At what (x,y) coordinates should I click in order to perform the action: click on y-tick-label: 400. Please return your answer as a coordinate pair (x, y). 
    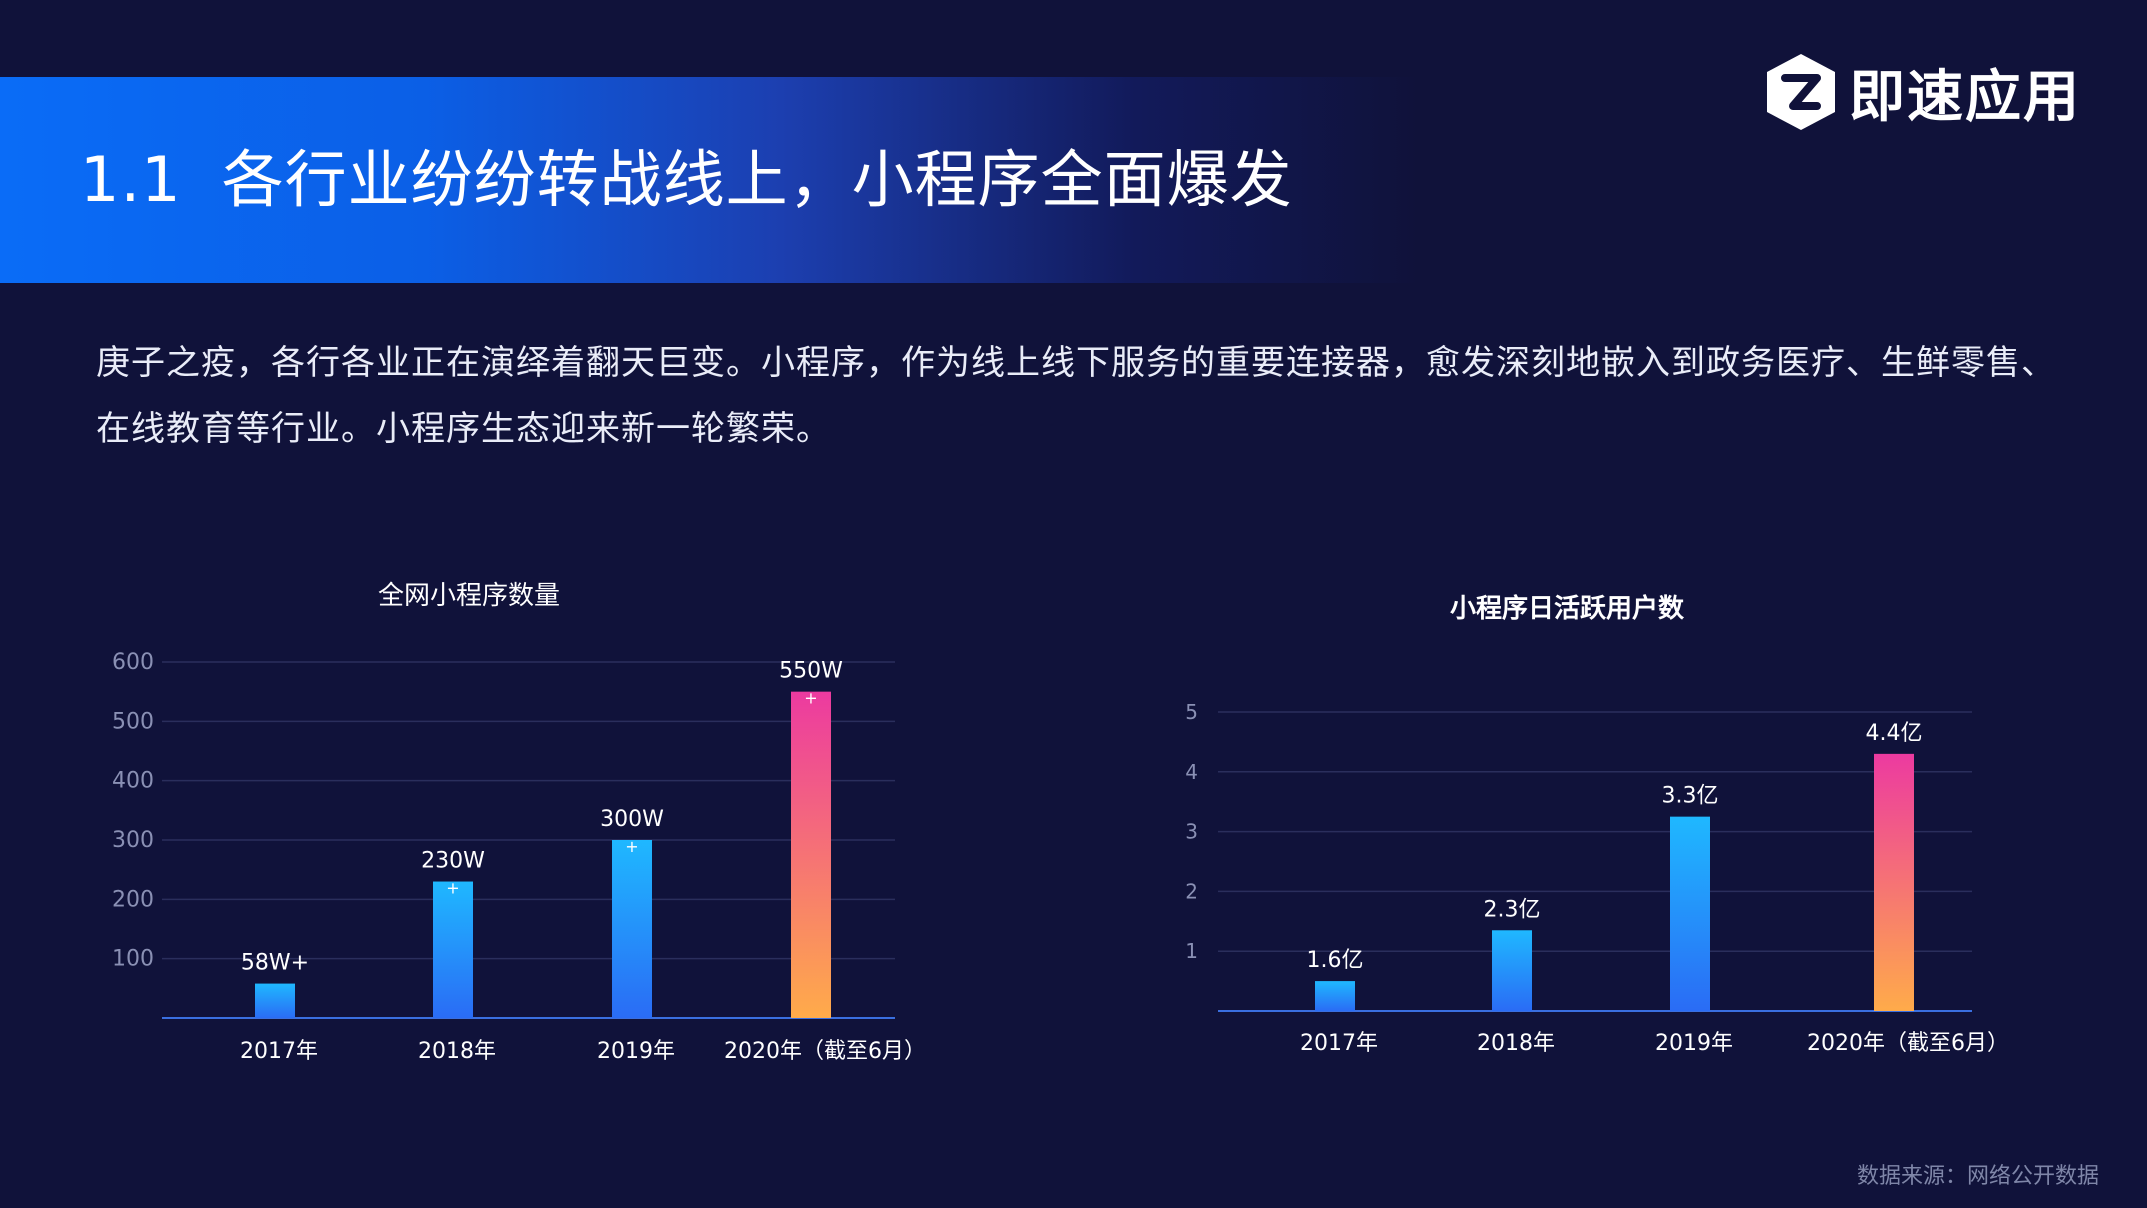
    Looking at the image, I should click on (133, 781).